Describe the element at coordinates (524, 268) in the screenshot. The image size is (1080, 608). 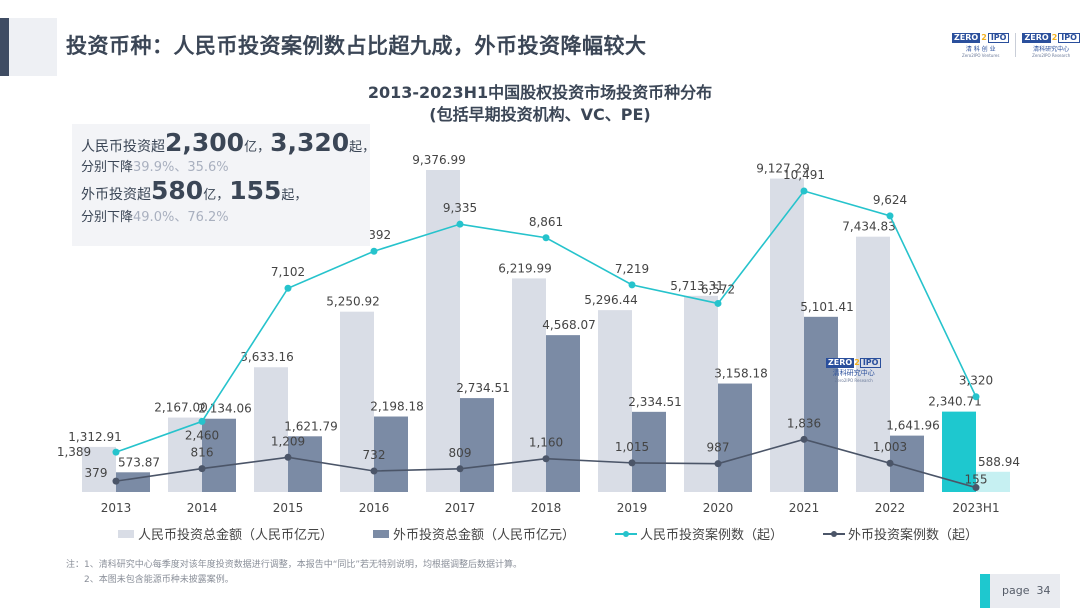
I see `label-rmb-amount: 6,219.99` at that location.